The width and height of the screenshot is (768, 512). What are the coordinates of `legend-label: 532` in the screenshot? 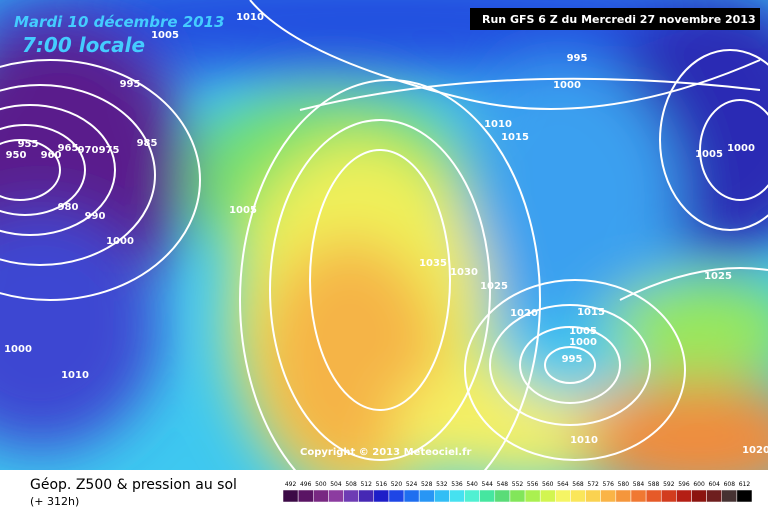 It's located at (442, 484).